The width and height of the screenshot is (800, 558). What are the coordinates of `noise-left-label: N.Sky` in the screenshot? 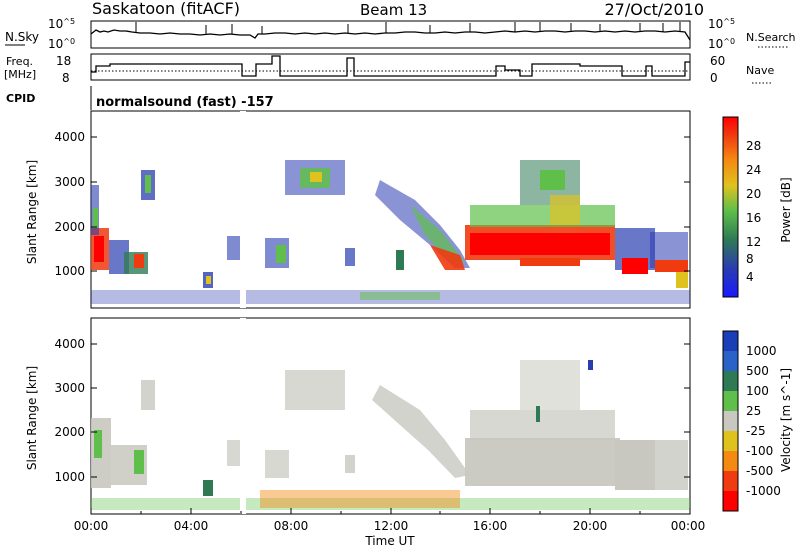 It's located at (22, 37).